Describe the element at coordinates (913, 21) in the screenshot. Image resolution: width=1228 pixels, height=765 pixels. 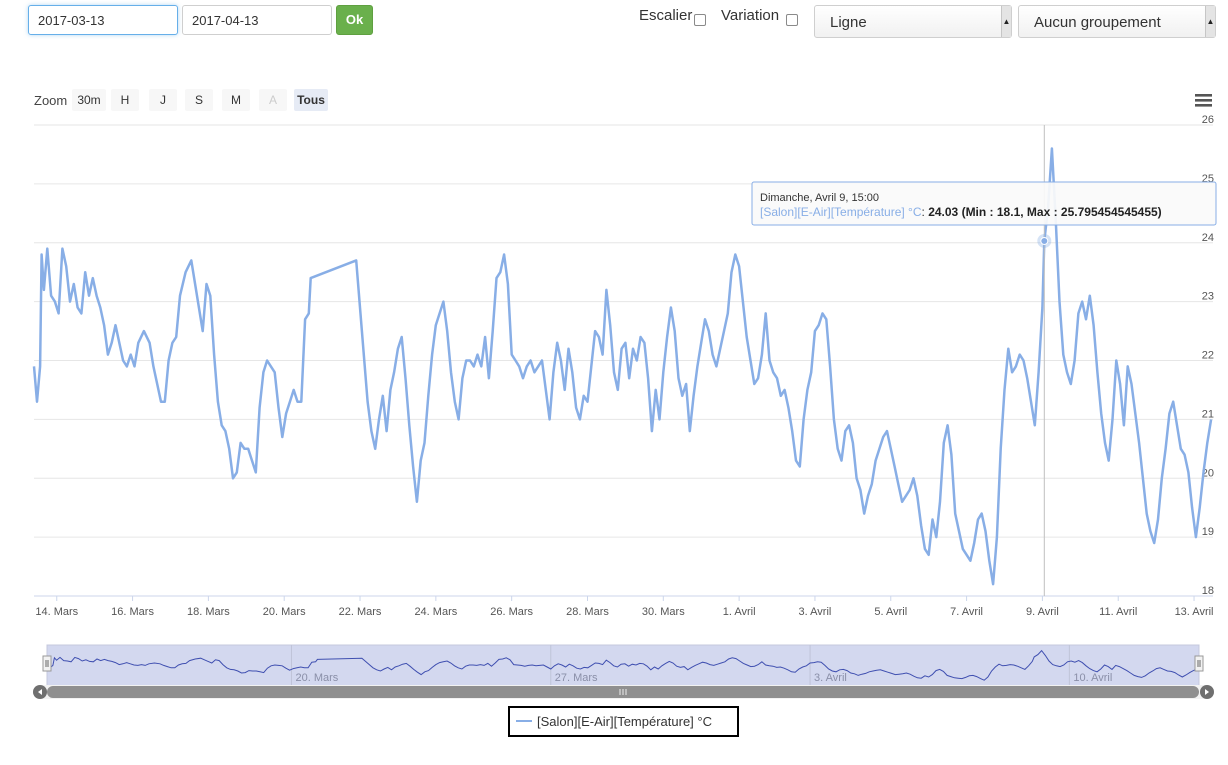
I see `chart-type-select: Ligne ▲` at that location.